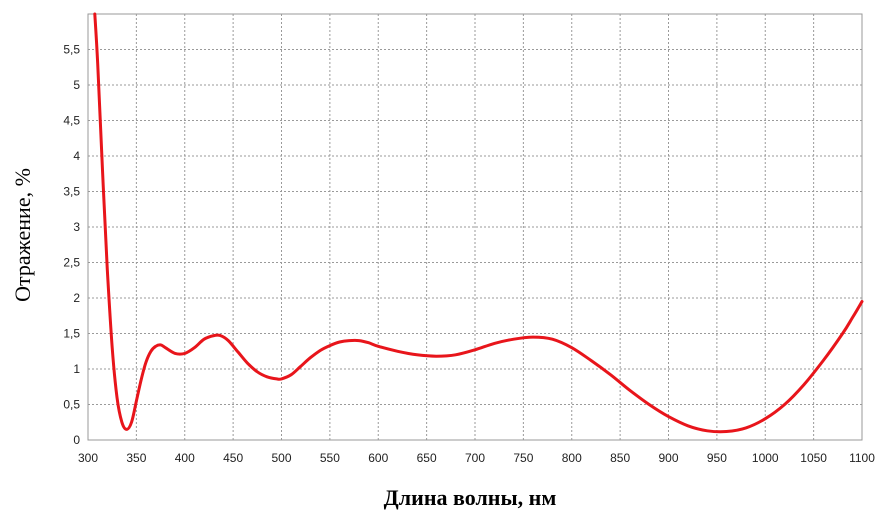 This screenshot has height=512, width=882. Describe the element at coordinates (71, 405) in the screenshot. I see `y-tick-label: 0,5` at that location.